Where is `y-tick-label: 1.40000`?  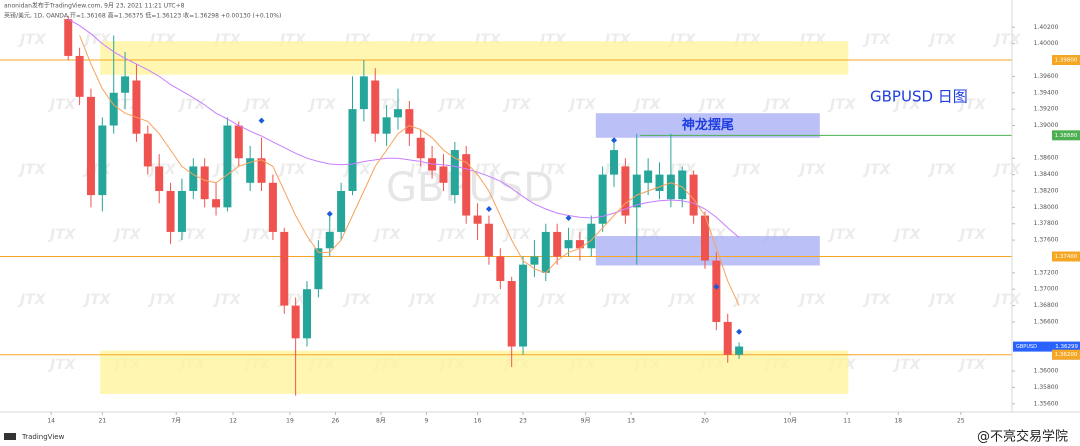 y-tick-label: 1.40000 is located at coordinates (1046, 43).